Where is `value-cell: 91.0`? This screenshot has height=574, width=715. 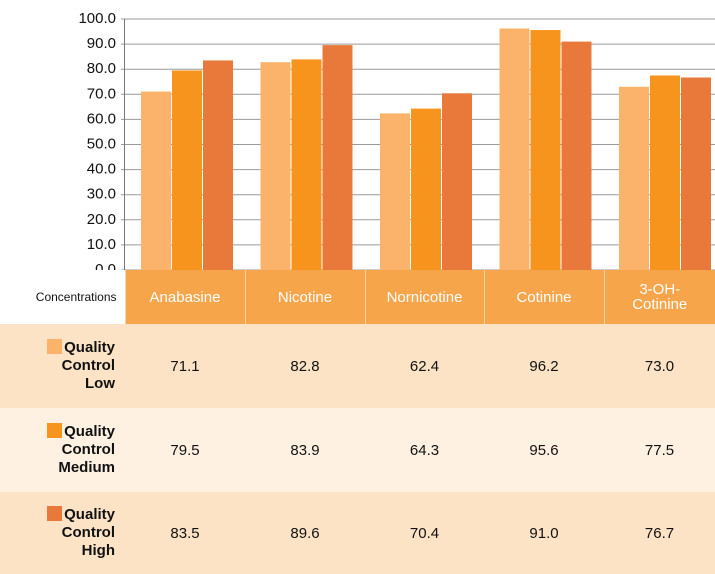 value-cell: 91.0 is located at coordinates (544, 533).